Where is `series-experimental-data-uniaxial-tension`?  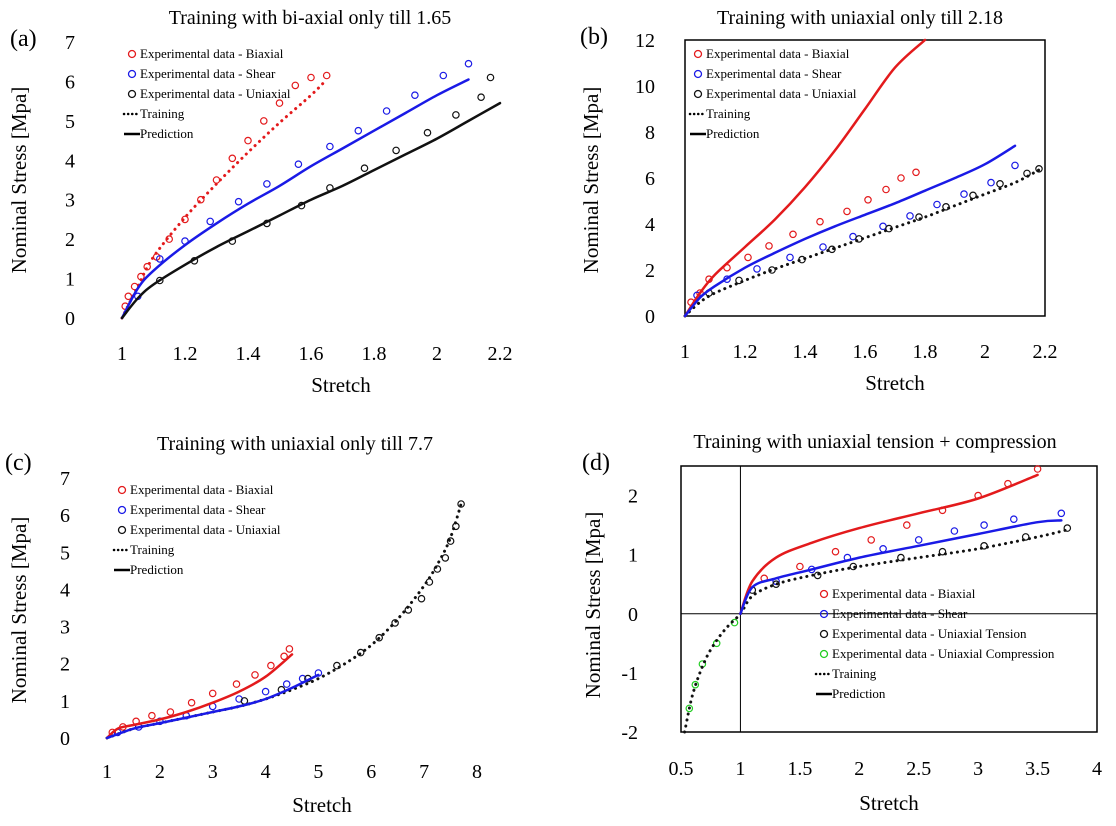 series-experimental-data-uniaxial-tension is located at coordinates (910, 559).